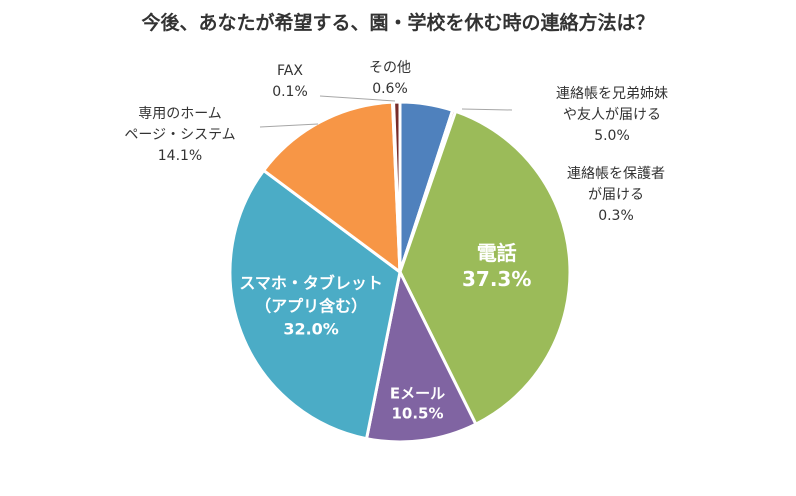  Describe the element at coordinates (496, 279) in the screenshot. I see `slice-label-line: 37.3%` at that location.